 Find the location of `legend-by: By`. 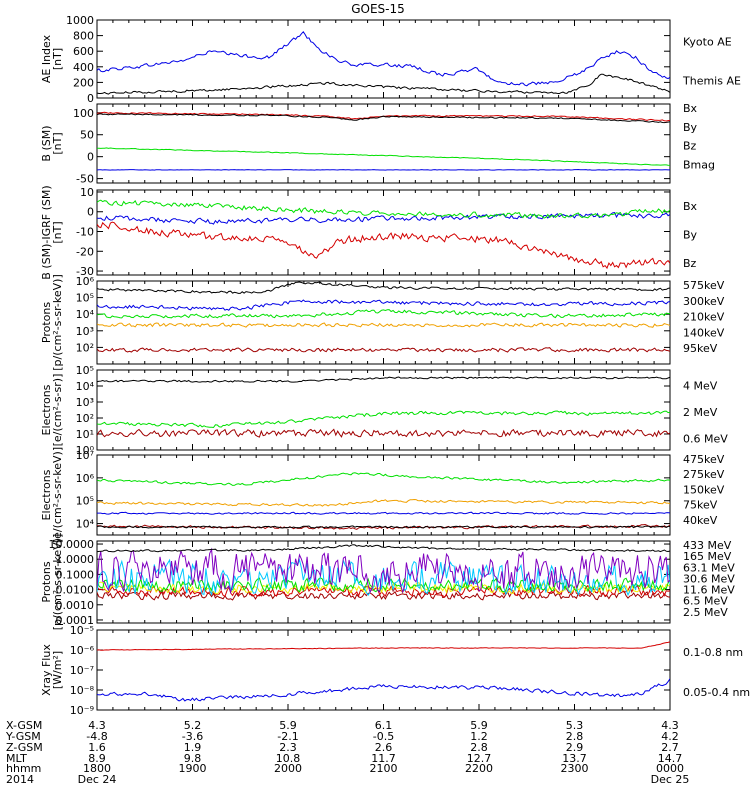

legend-by: By is located at coordinates (690, 235).